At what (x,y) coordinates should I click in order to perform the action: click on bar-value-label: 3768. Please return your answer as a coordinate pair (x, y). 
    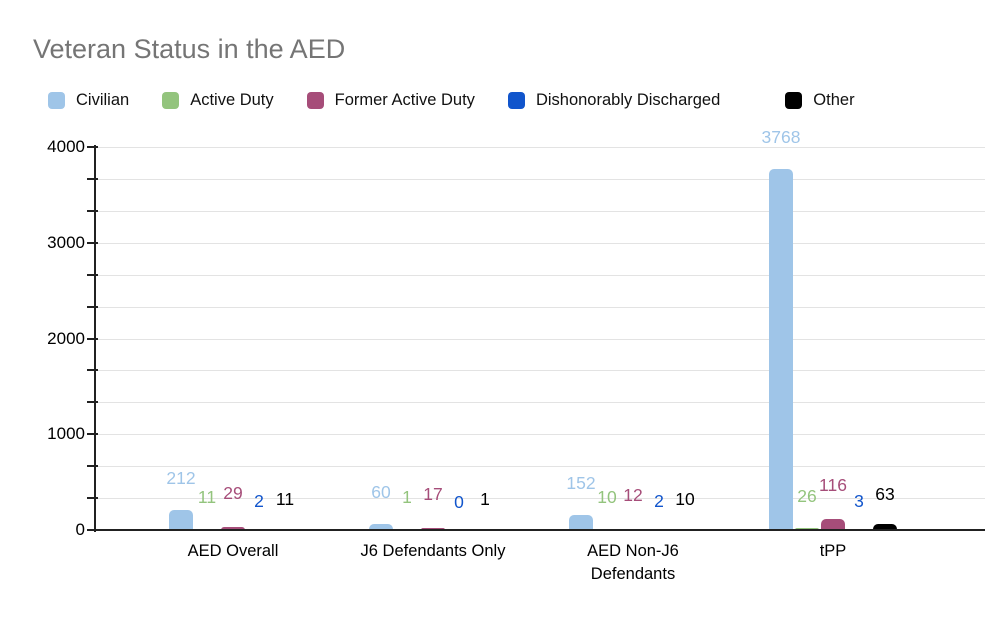
    Looking at the image, I should click on (781, 137).